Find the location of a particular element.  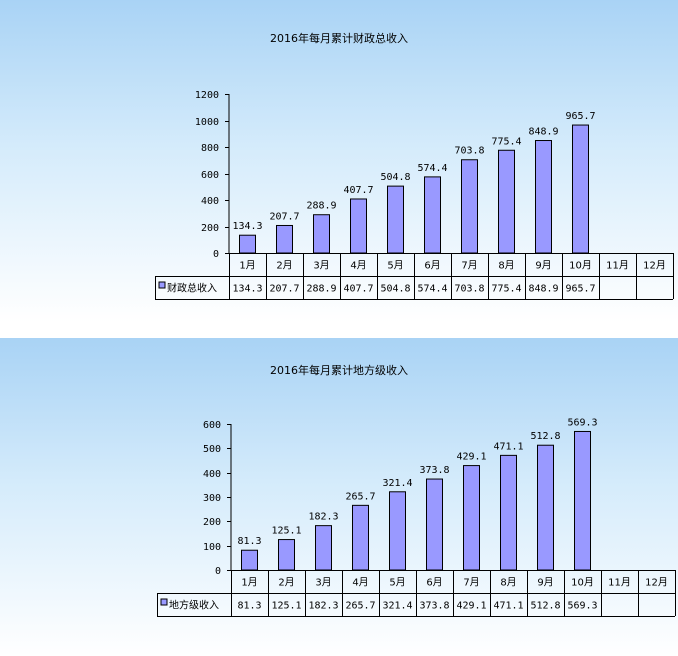

data-label: 125.1 is located at coordinates (286, 531).